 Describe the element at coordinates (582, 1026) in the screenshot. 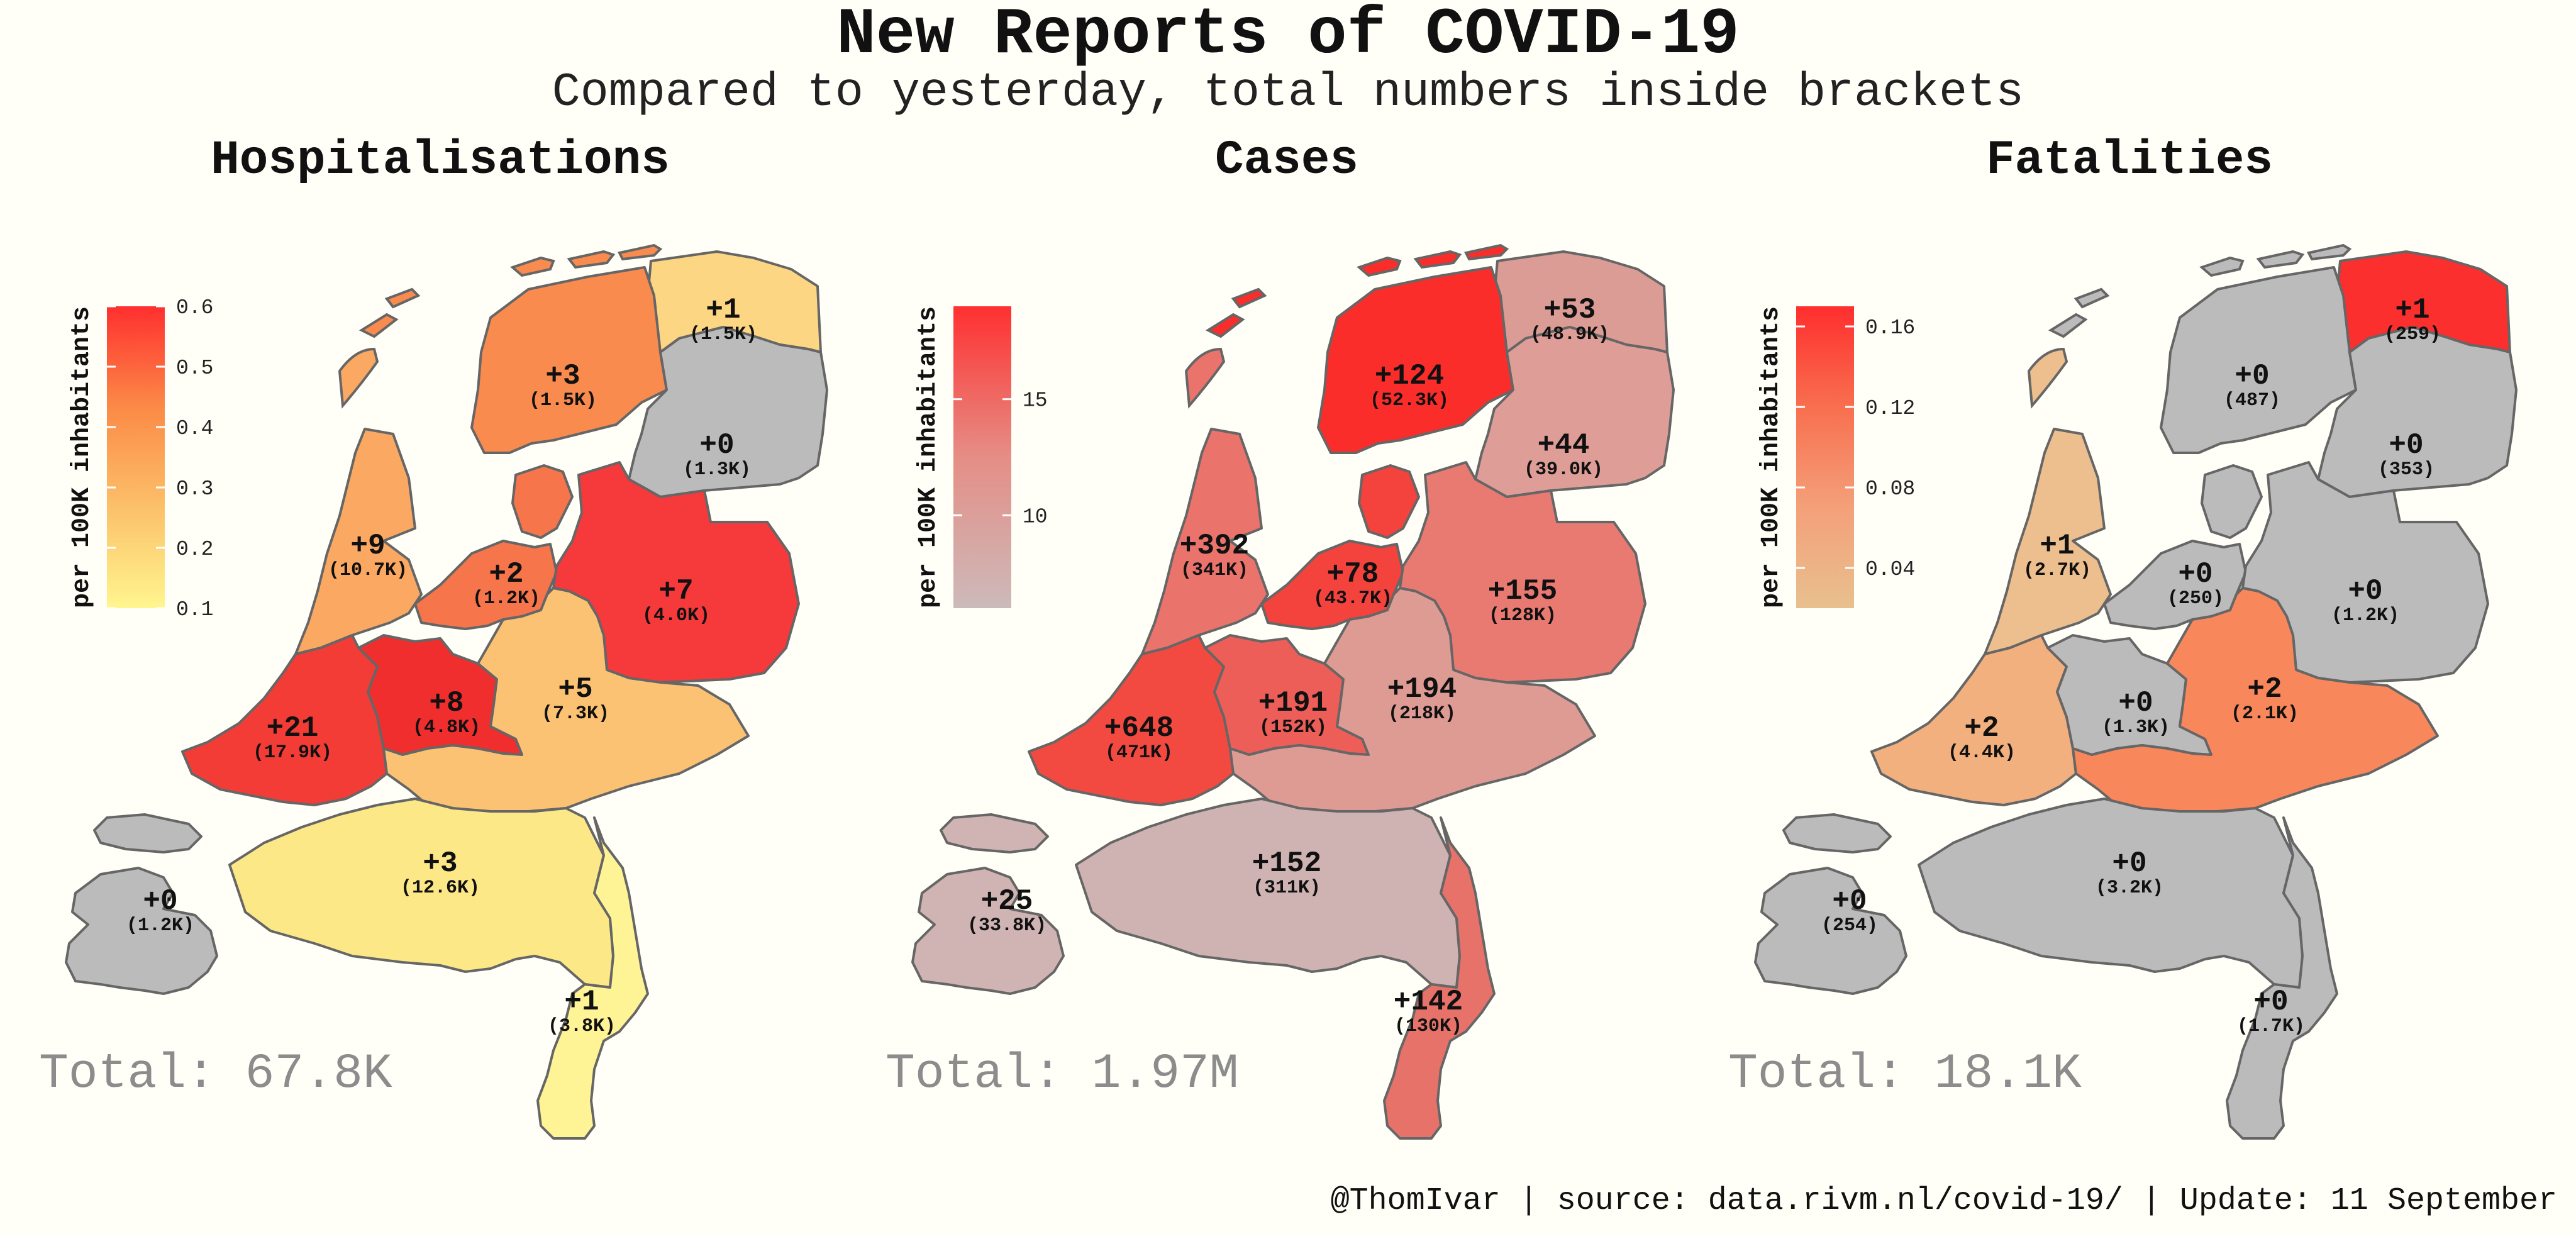

I see `region-total-label: (3.8K)` at that location.